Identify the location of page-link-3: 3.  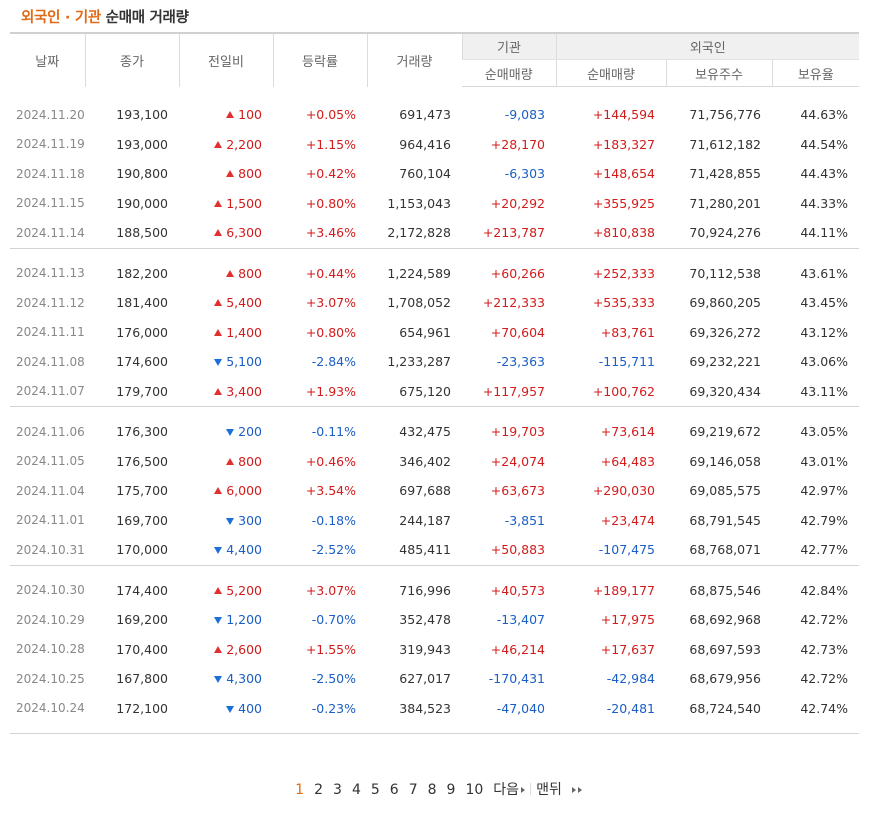
(337, 790).